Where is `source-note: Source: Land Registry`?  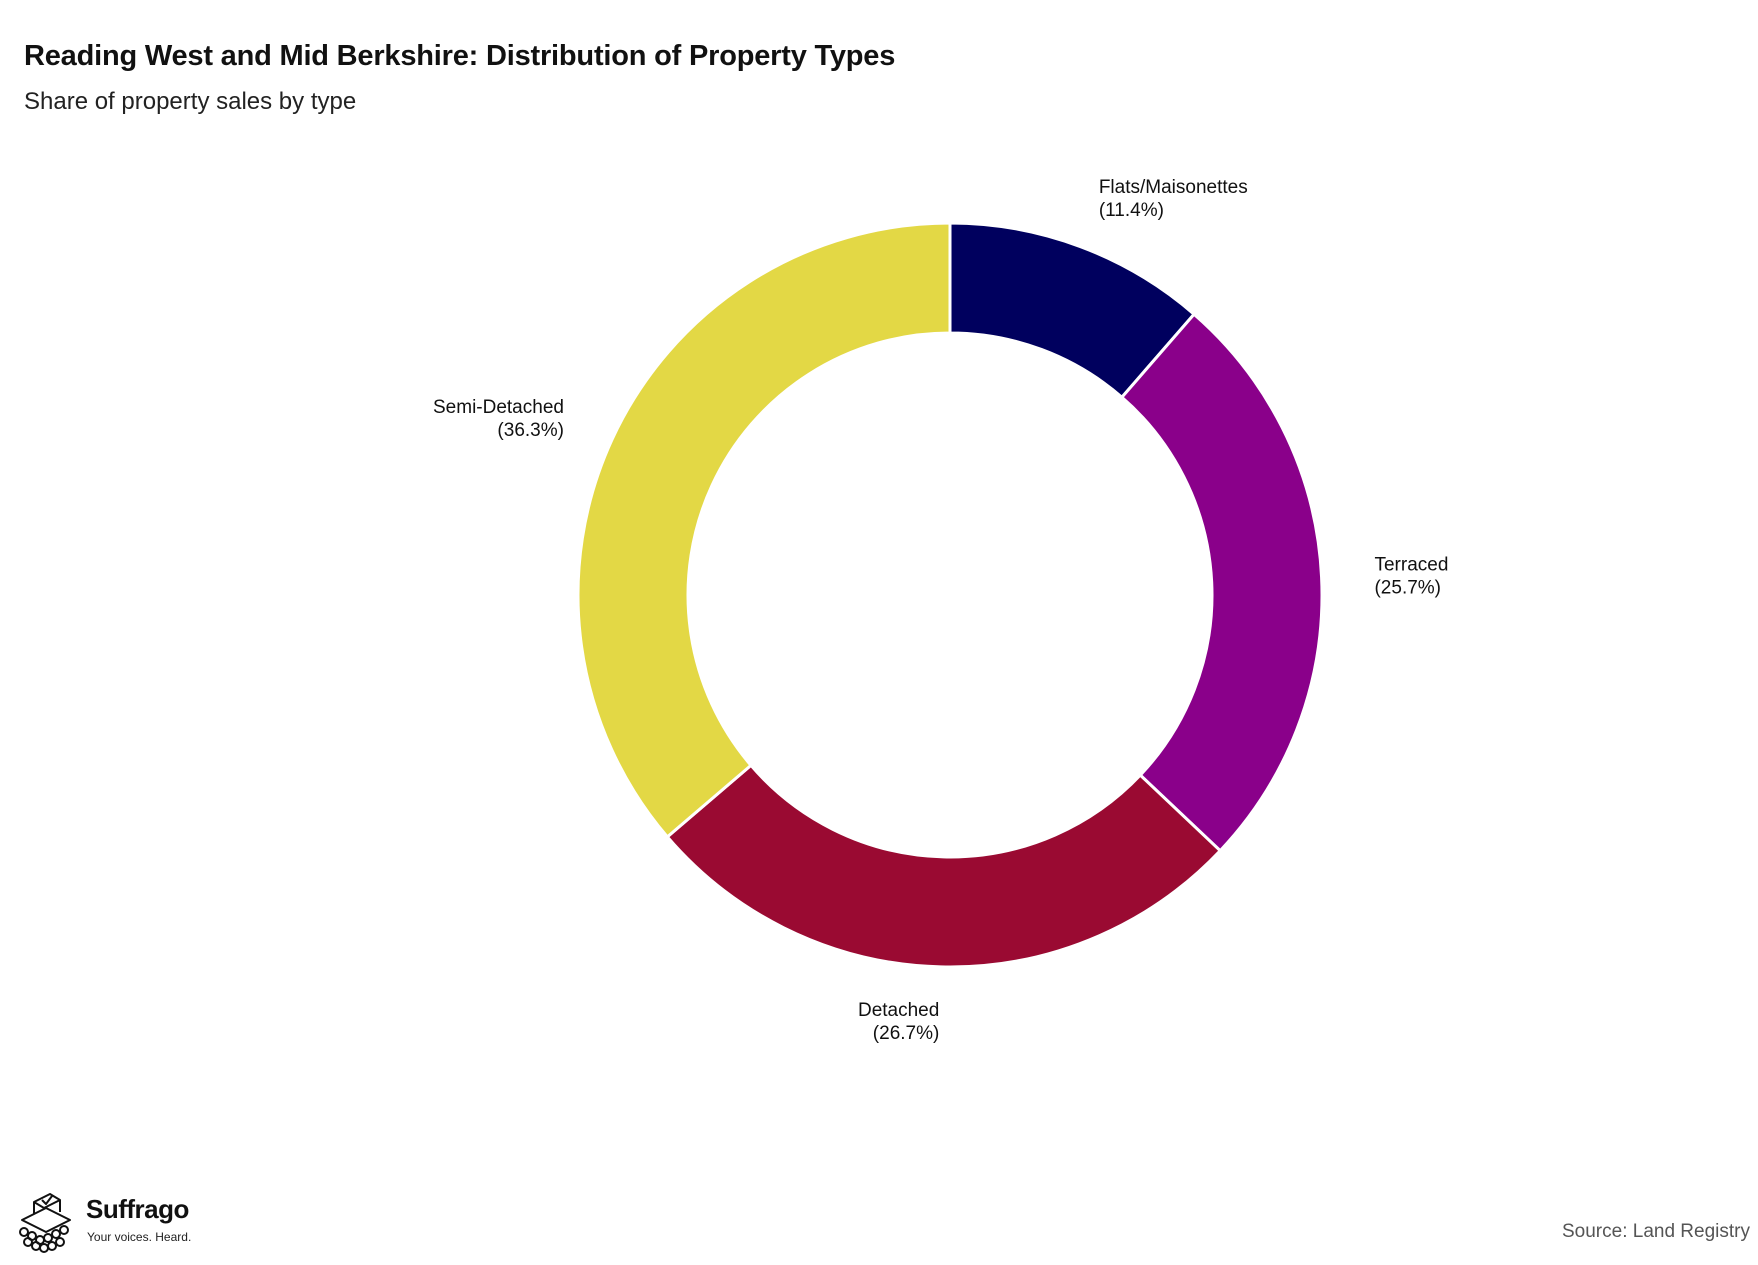
source-note: Source: Land Registry is located at coordinates (1656, 1231).